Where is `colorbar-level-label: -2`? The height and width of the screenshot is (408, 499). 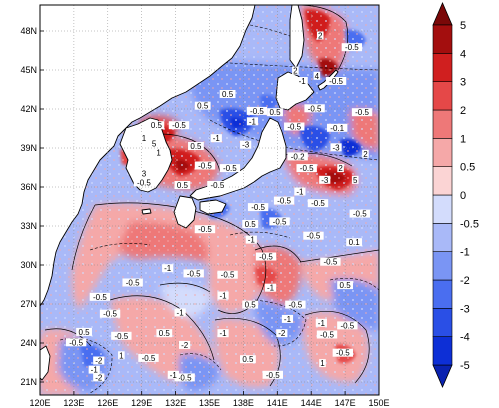 colorbar-level-label: -2 is located at coordinates (465, 281).